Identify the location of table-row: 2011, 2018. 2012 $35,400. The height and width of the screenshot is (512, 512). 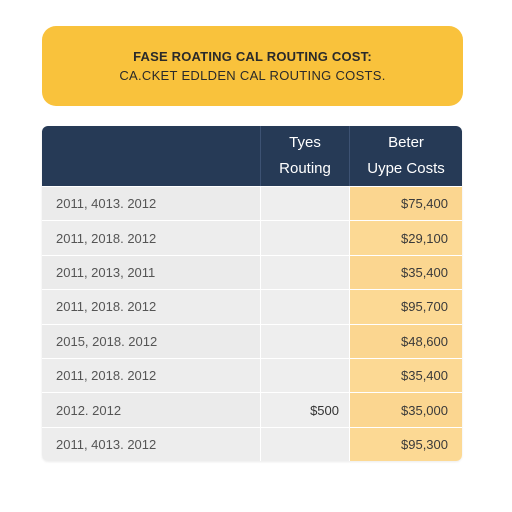
(252, 375).